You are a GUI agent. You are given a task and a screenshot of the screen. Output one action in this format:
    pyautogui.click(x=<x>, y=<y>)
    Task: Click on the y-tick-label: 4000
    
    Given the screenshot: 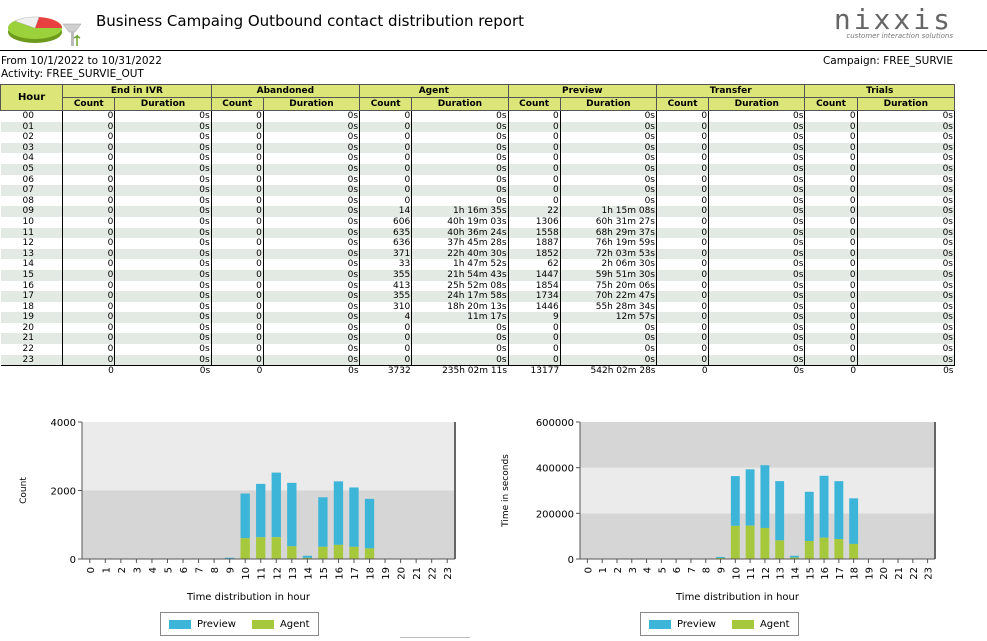 What is the action you would take?
    pyautogui.click(x=63, y=423)
    